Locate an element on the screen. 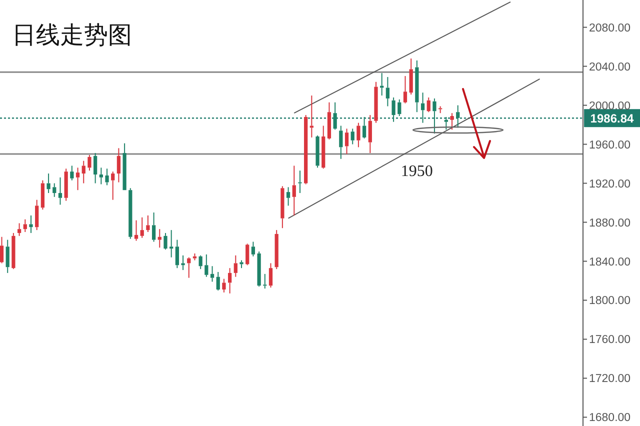 The image size is (640, 426). y-tick-label: 1960.00 is located at coordinates (610, 145).